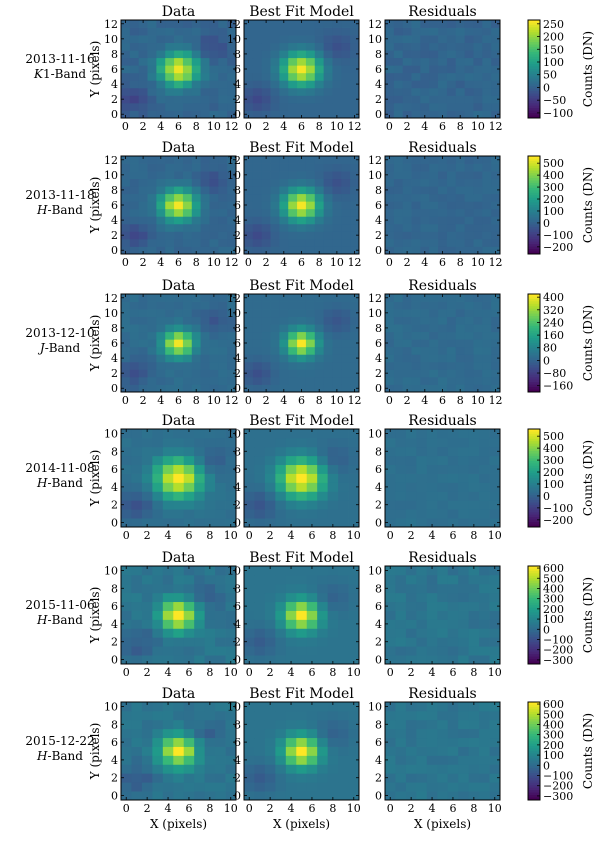  I want to click on y-tick-label: 2, so click(378, 373).